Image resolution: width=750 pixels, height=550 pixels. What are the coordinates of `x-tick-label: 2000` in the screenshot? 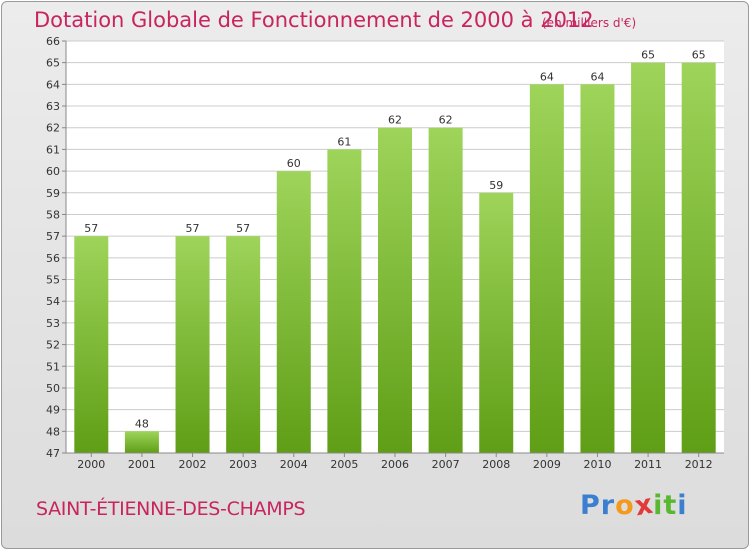 It's located at (91, 464).